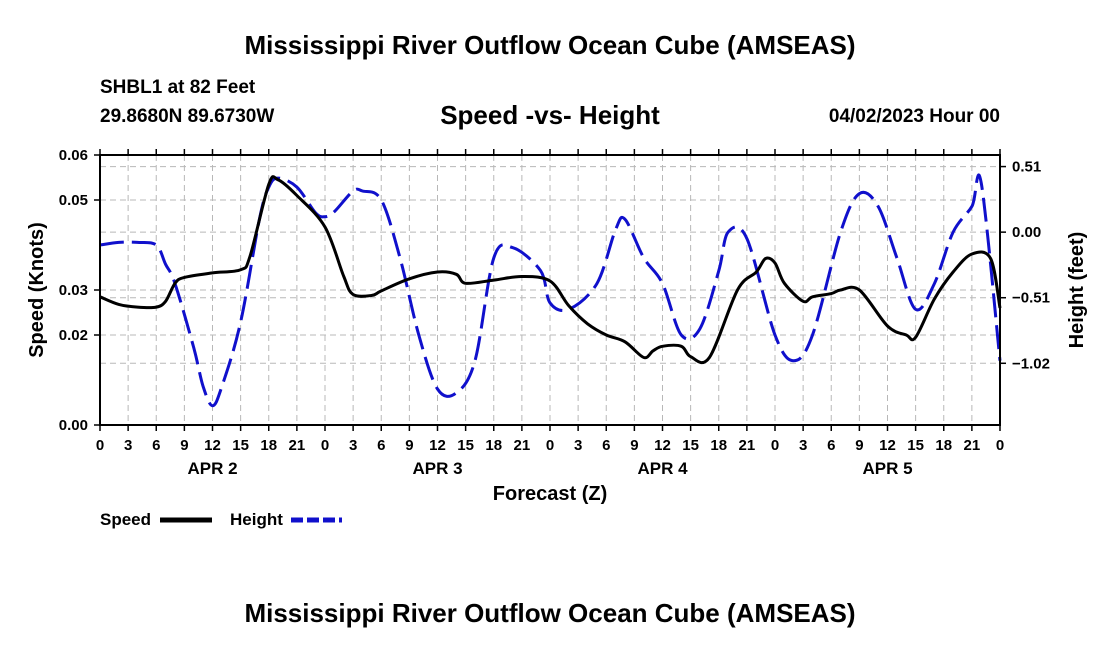 The width and height of the screenshot is (1100, 650). Describe the element at coordinates (73, 335) in the screenshot. I see `y-tick-label: 0.02` at that location.